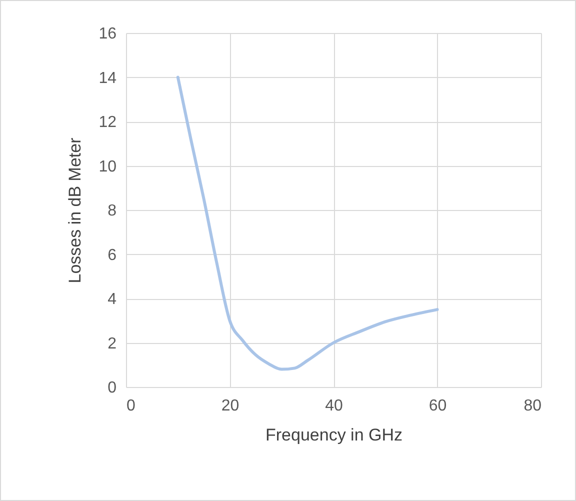  I want to click on x-tick-label: 40, so click(334, 406).